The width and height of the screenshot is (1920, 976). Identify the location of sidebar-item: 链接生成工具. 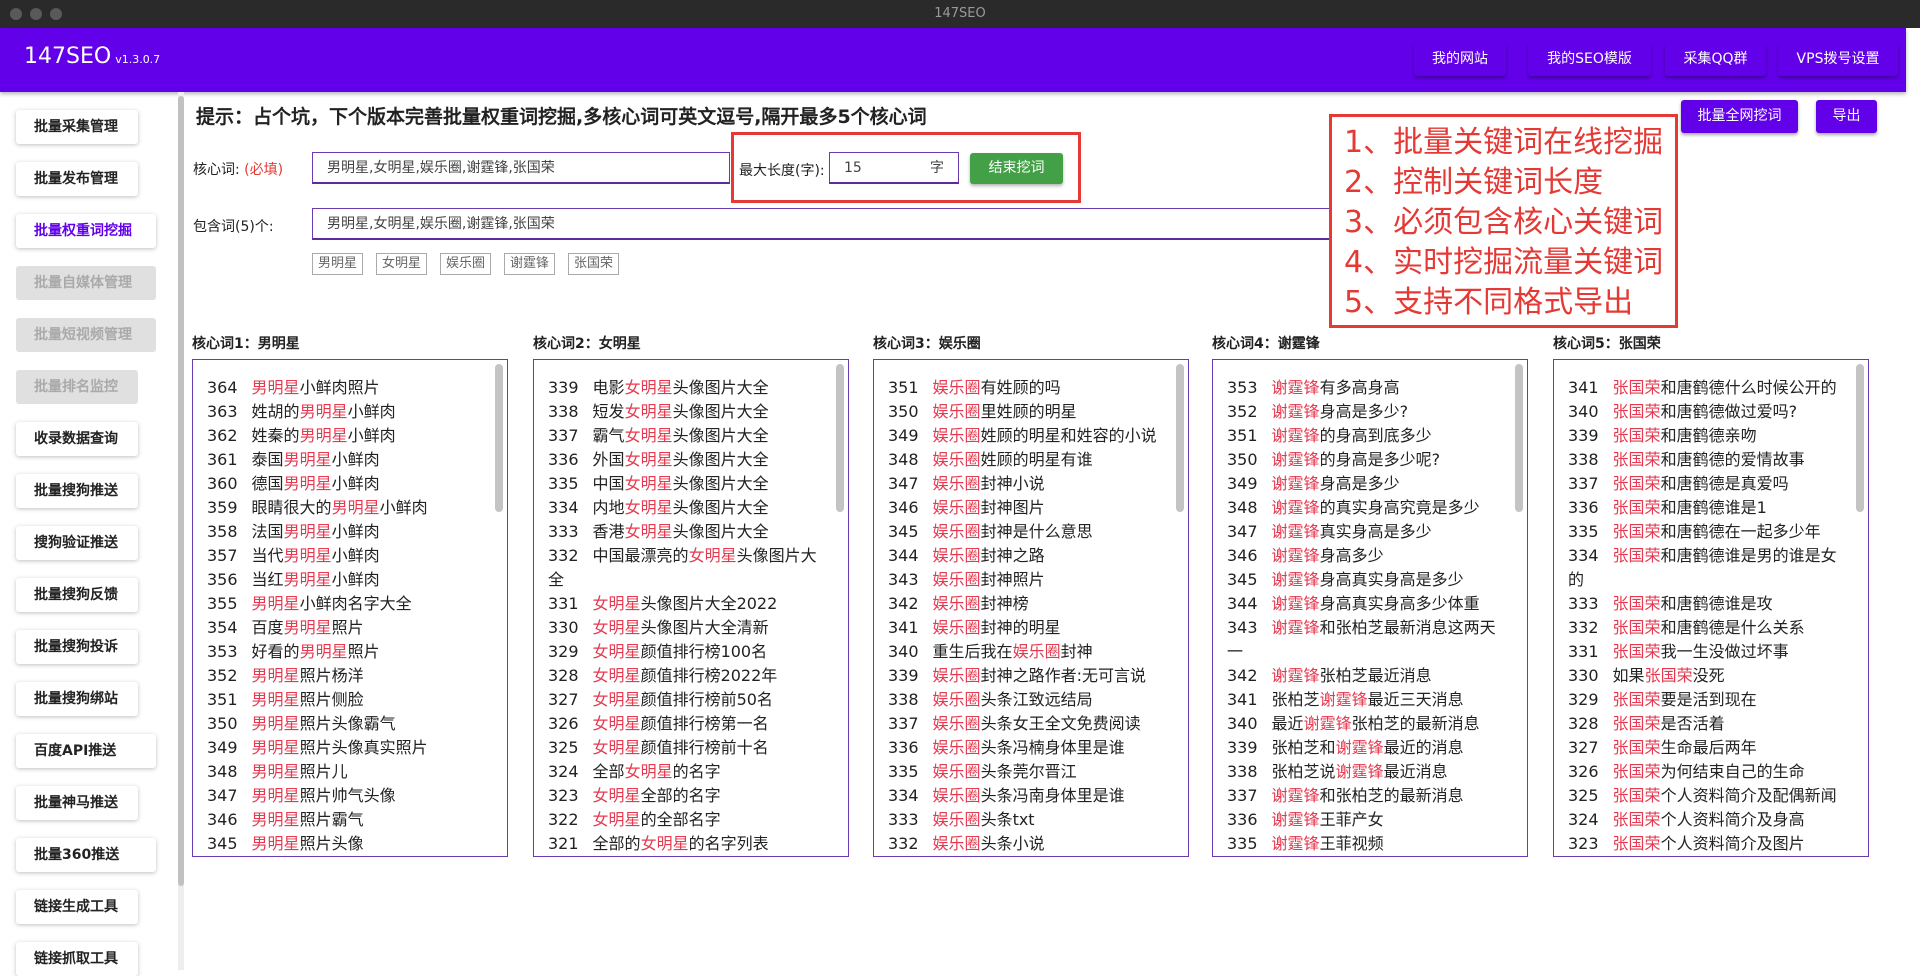
(77, 907).